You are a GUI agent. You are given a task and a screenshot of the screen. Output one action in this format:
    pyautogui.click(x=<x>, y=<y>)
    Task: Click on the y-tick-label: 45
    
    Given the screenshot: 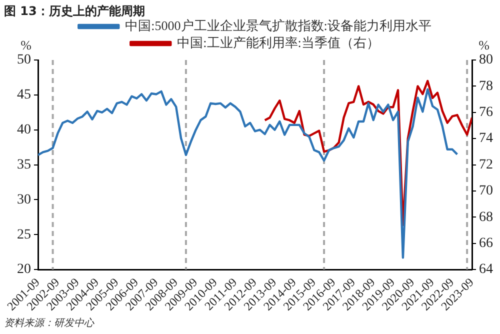 What is the action you would take?
    pyautogui.click(x=24, y=95)
    